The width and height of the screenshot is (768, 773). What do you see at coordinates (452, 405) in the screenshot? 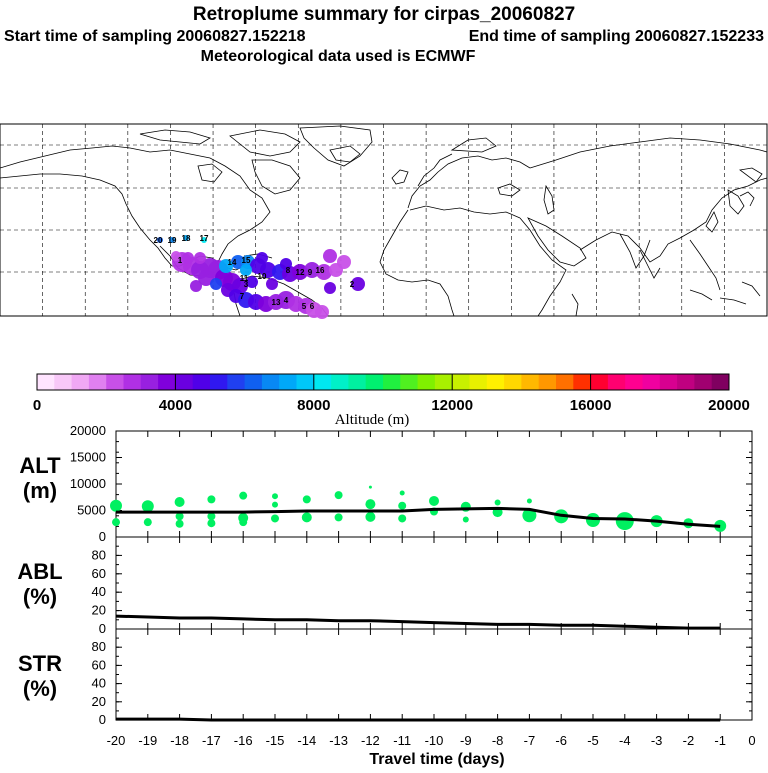
I see `colorbar-tick-label: 12000` at bounding box center [452, 405].